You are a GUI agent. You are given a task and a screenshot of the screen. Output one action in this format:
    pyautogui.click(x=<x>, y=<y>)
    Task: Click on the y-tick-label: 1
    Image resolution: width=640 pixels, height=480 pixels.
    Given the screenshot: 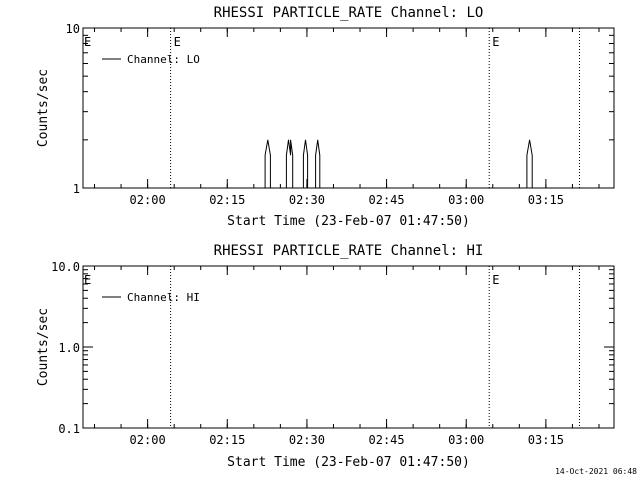 What is the action you would take?
    pyautogui.click(x=76, y=189)
    